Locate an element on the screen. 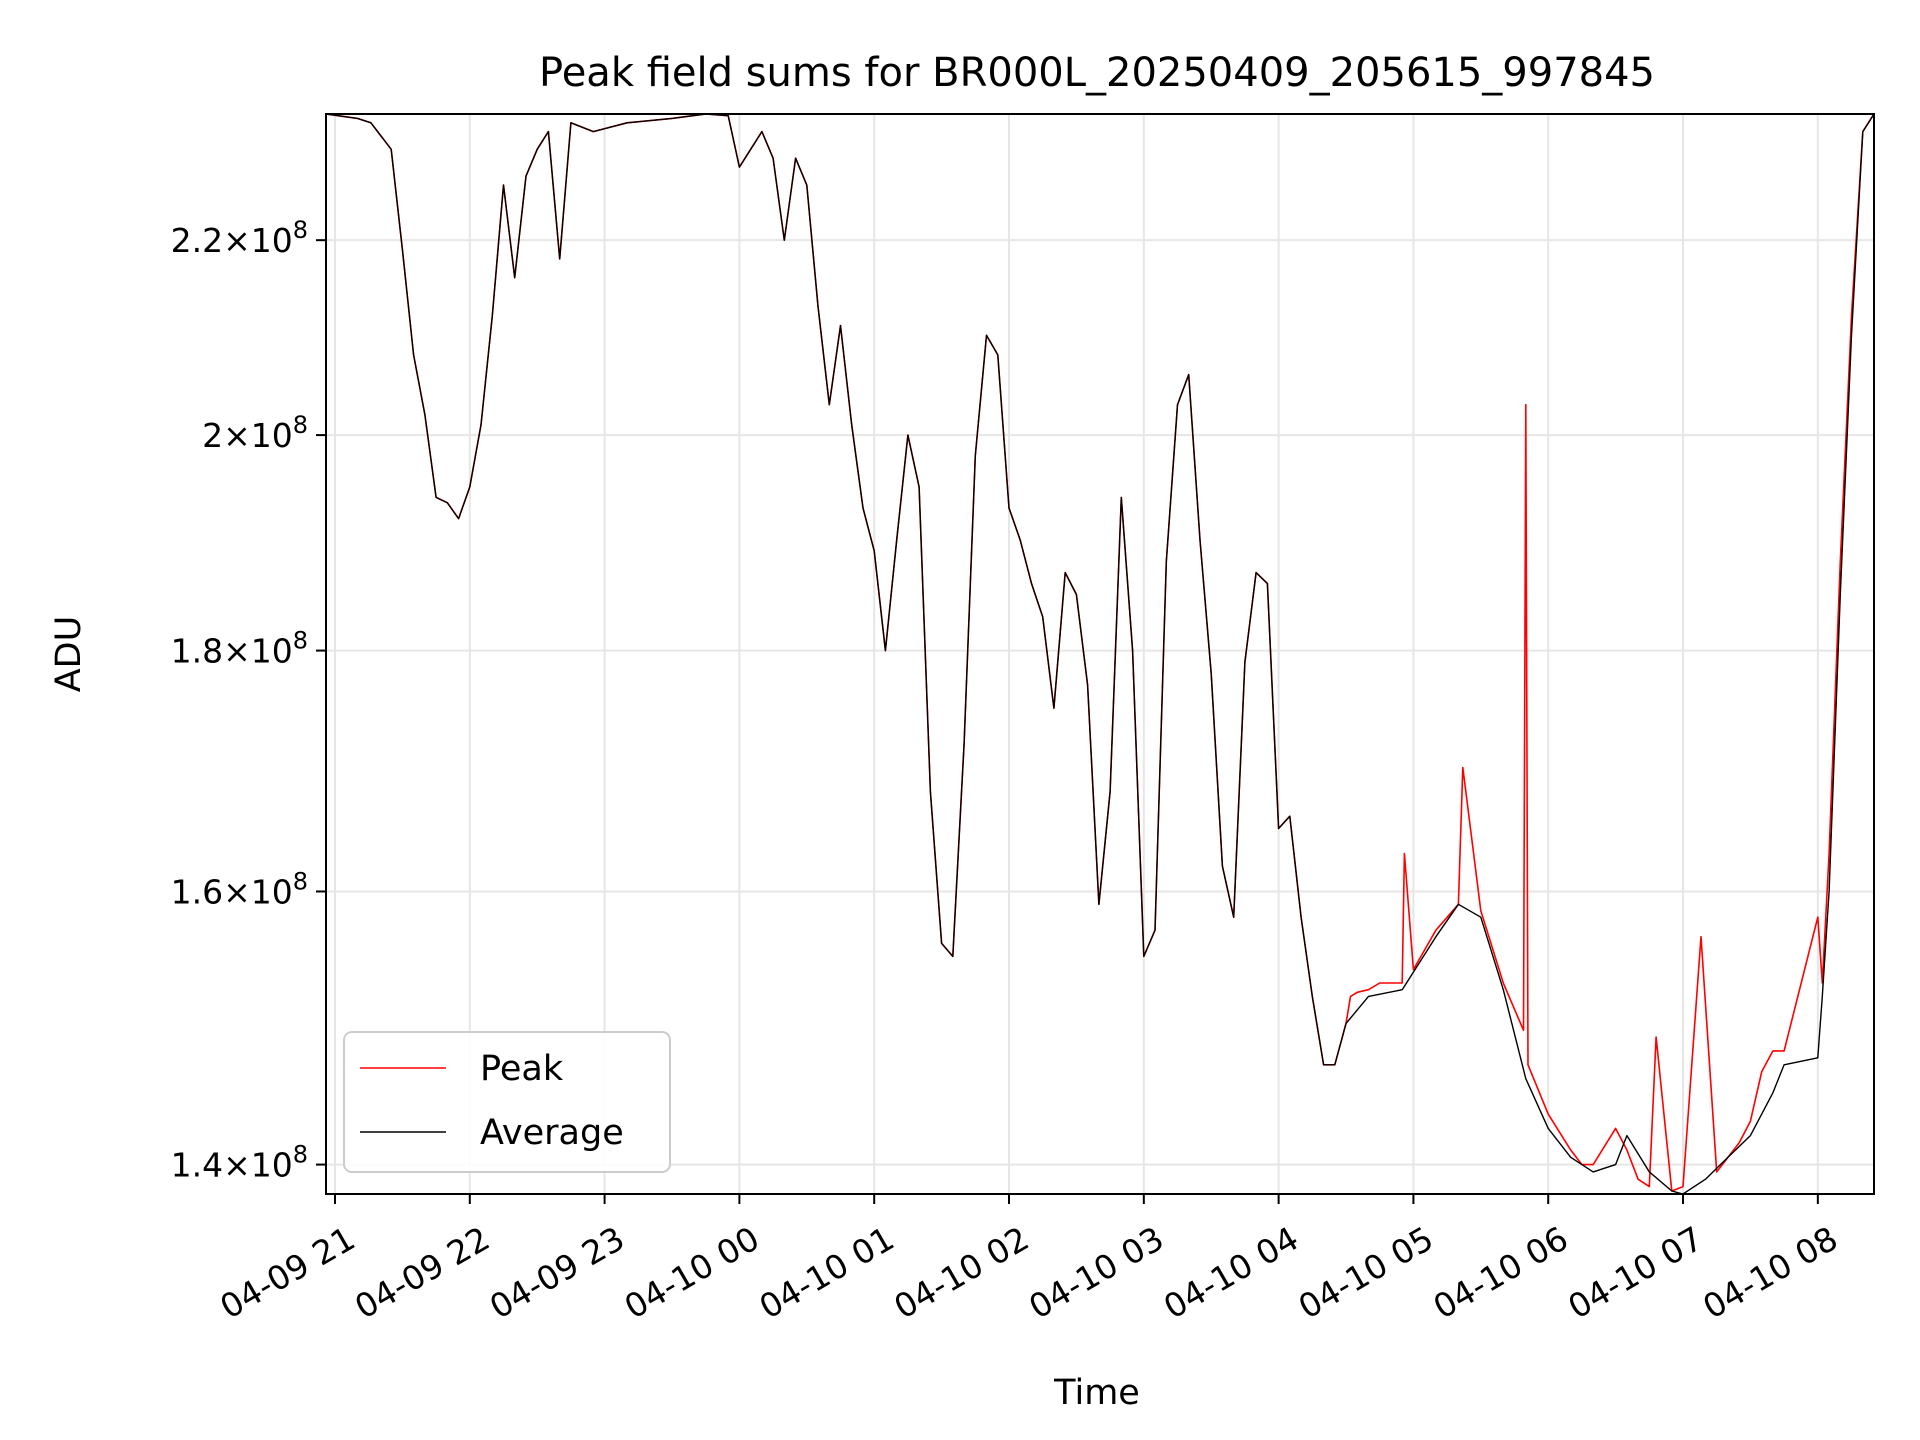  y-axis: 1.4×108 1.6×108 1.8×108 2×108 2.2×108 is located at coordinates (248, 700).